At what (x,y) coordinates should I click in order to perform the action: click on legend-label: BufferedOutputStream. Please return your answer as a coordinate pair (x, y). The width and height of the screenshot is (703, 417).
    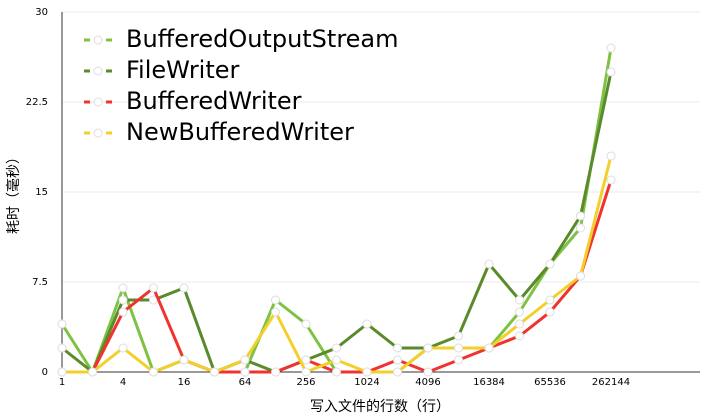
    Looking at the image, I should click on (262, 39).